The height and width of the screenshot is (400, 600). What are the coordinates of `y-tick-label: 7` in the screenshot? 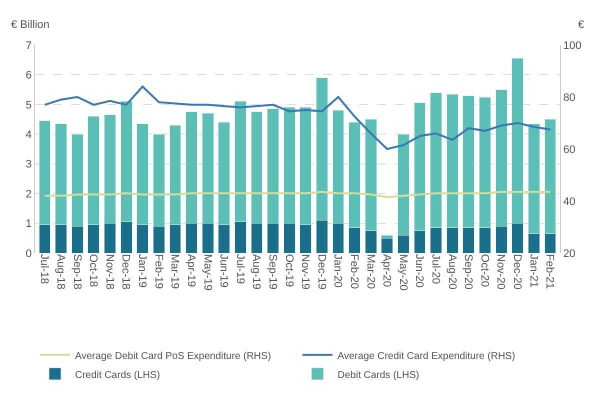 It's located at (29, 46).